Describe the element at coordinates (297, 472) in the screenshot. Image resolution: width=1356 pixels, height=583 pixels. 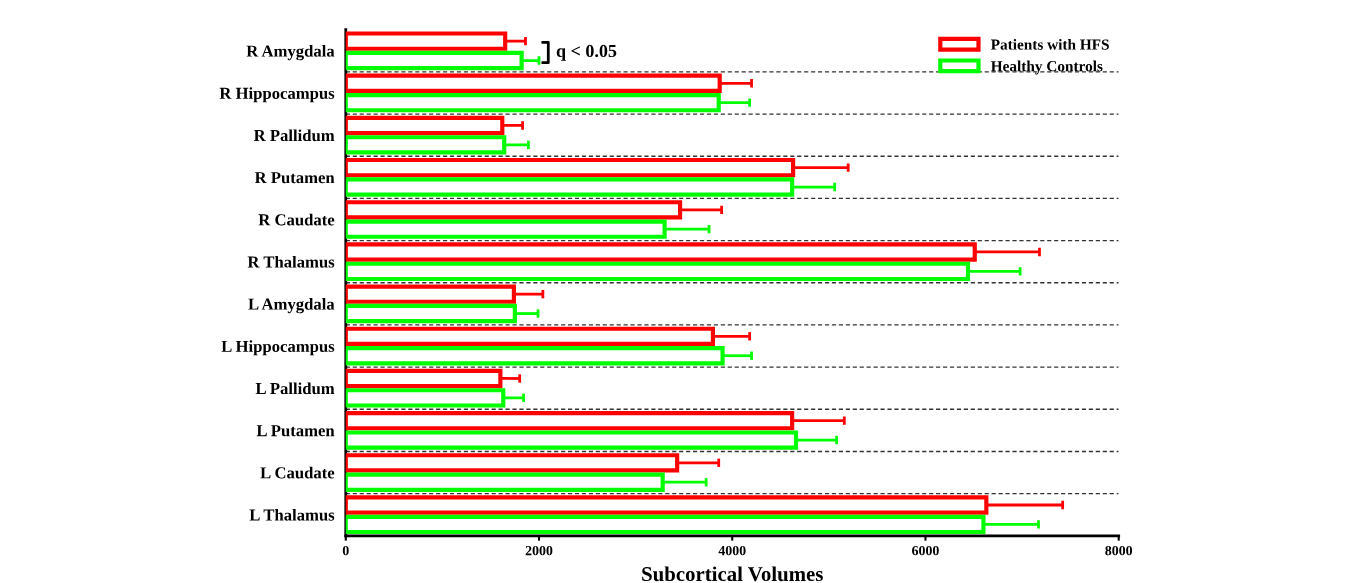
I see `y-tick-label: L Caudate` at that location.